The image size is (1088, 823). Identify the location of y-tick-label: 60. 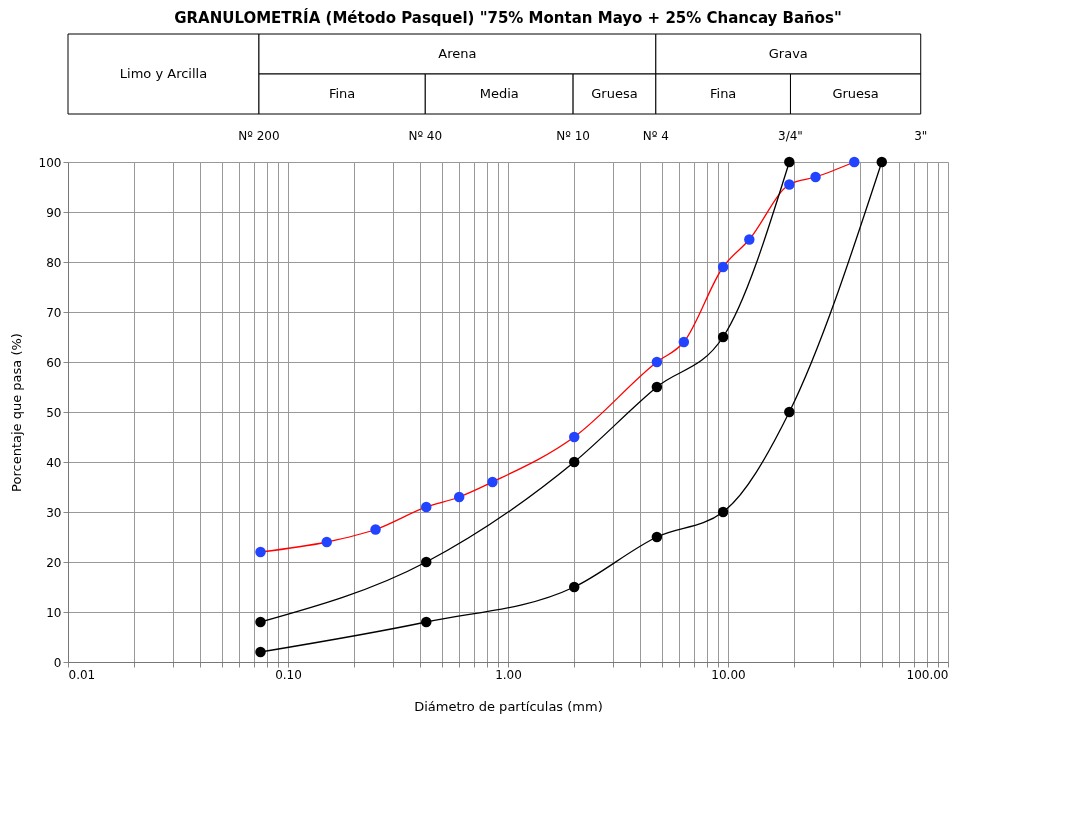
(54, 362).